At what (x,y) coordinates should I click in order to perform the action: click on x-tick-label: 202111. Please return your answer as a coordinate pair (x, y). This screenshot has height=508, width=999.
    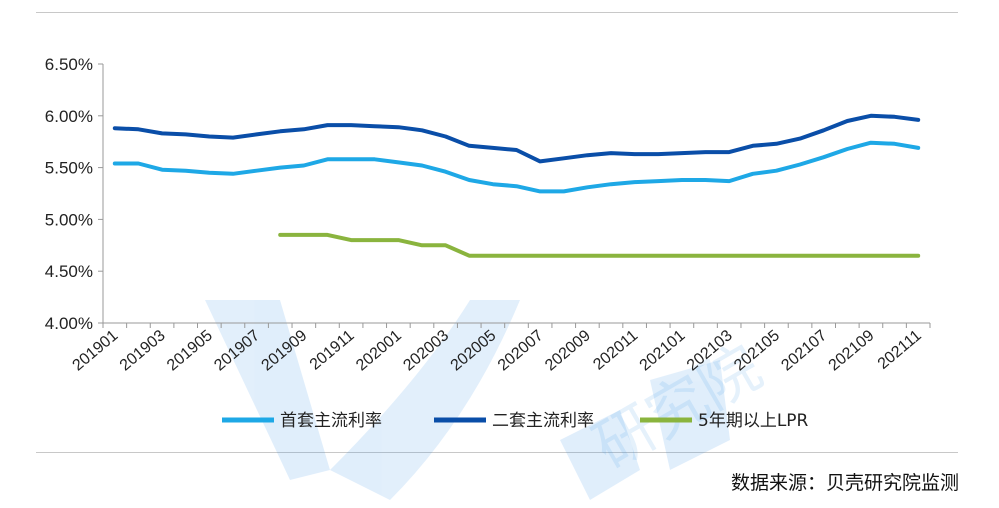
    Looking at the image, I should click on (900, 350).